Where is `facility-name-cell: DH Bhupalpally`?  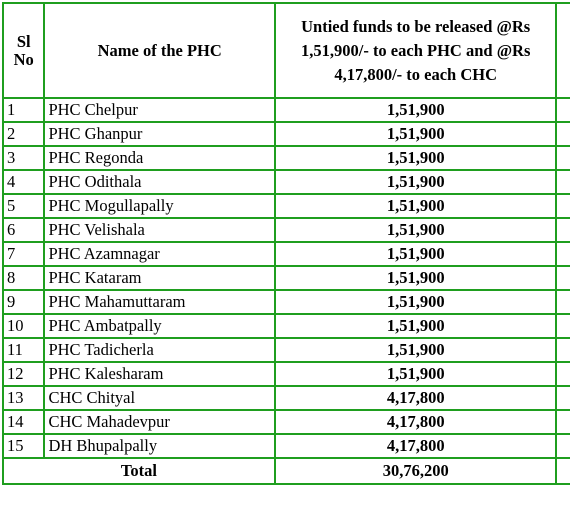 facility-name-cell: DH Bhupalpally is located at coordinates (159, 446).